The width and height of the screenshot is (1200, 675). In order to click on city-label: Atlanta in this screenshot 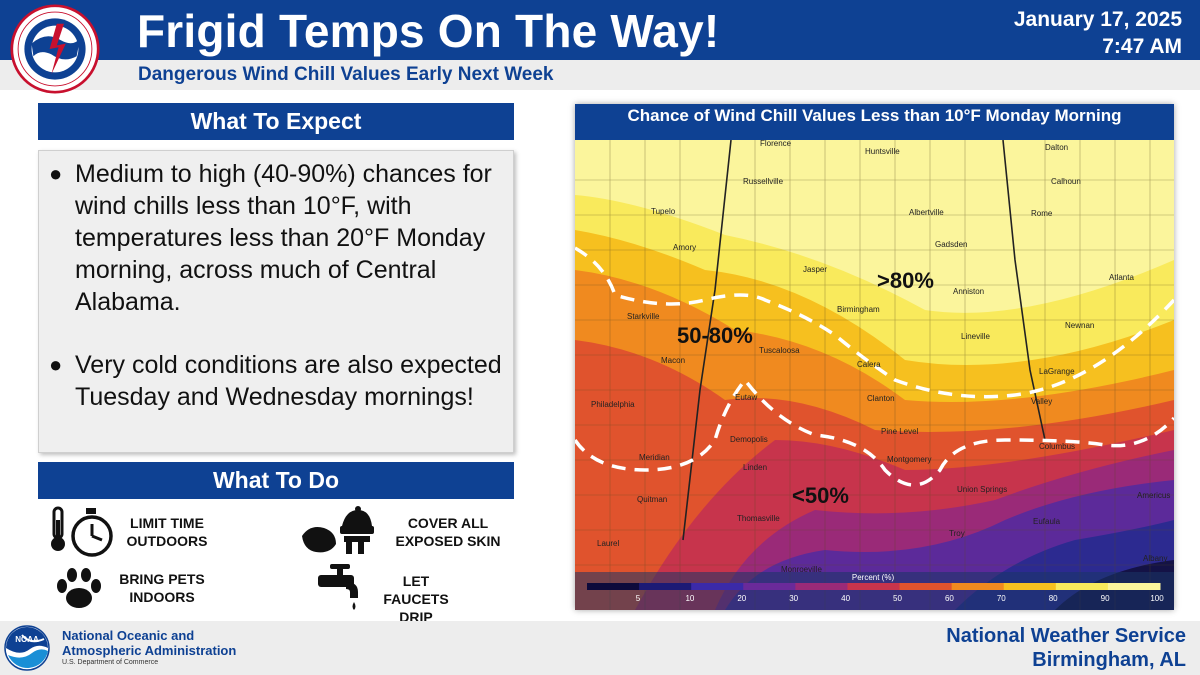, I will do `click(1121, 277)`.